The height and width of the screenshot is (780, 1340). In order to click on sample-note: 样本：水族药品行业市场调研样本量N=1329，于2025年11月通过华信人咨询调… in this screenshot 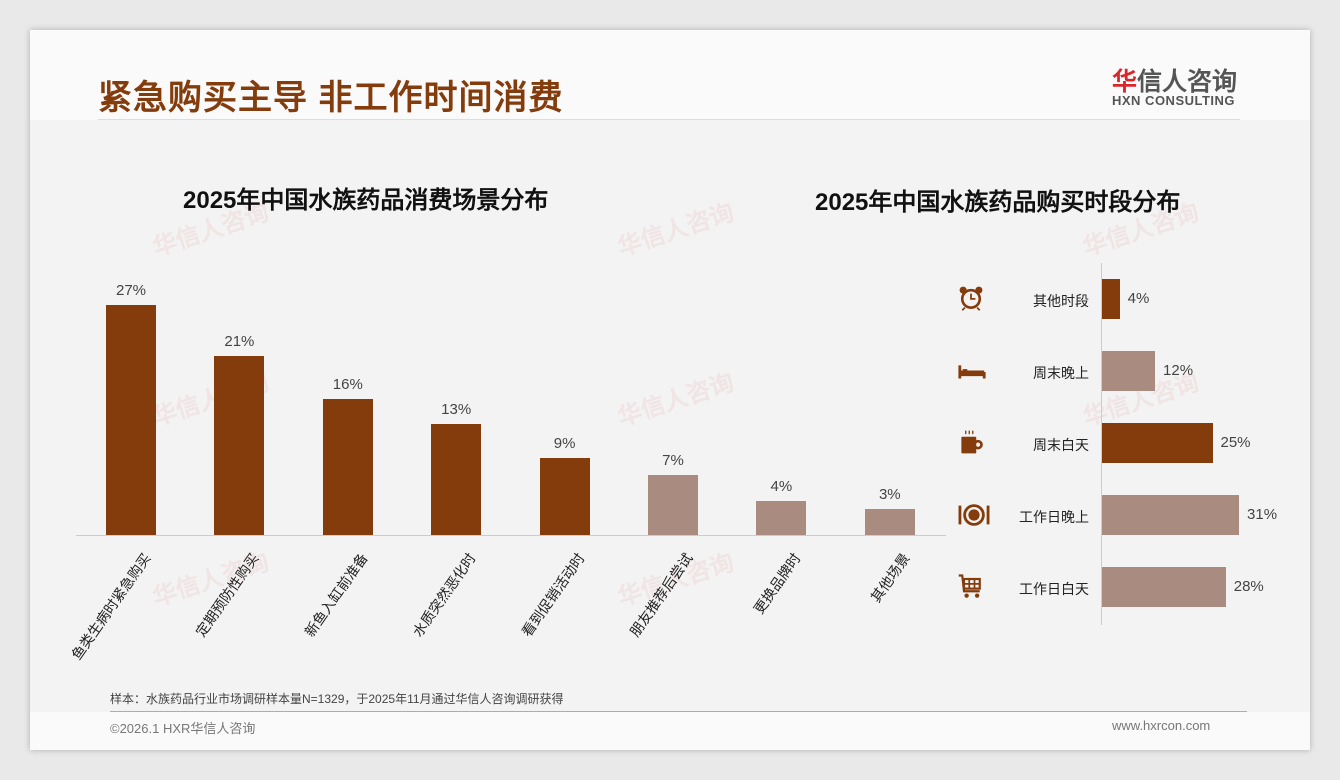, I will do `click(337, 699)`.